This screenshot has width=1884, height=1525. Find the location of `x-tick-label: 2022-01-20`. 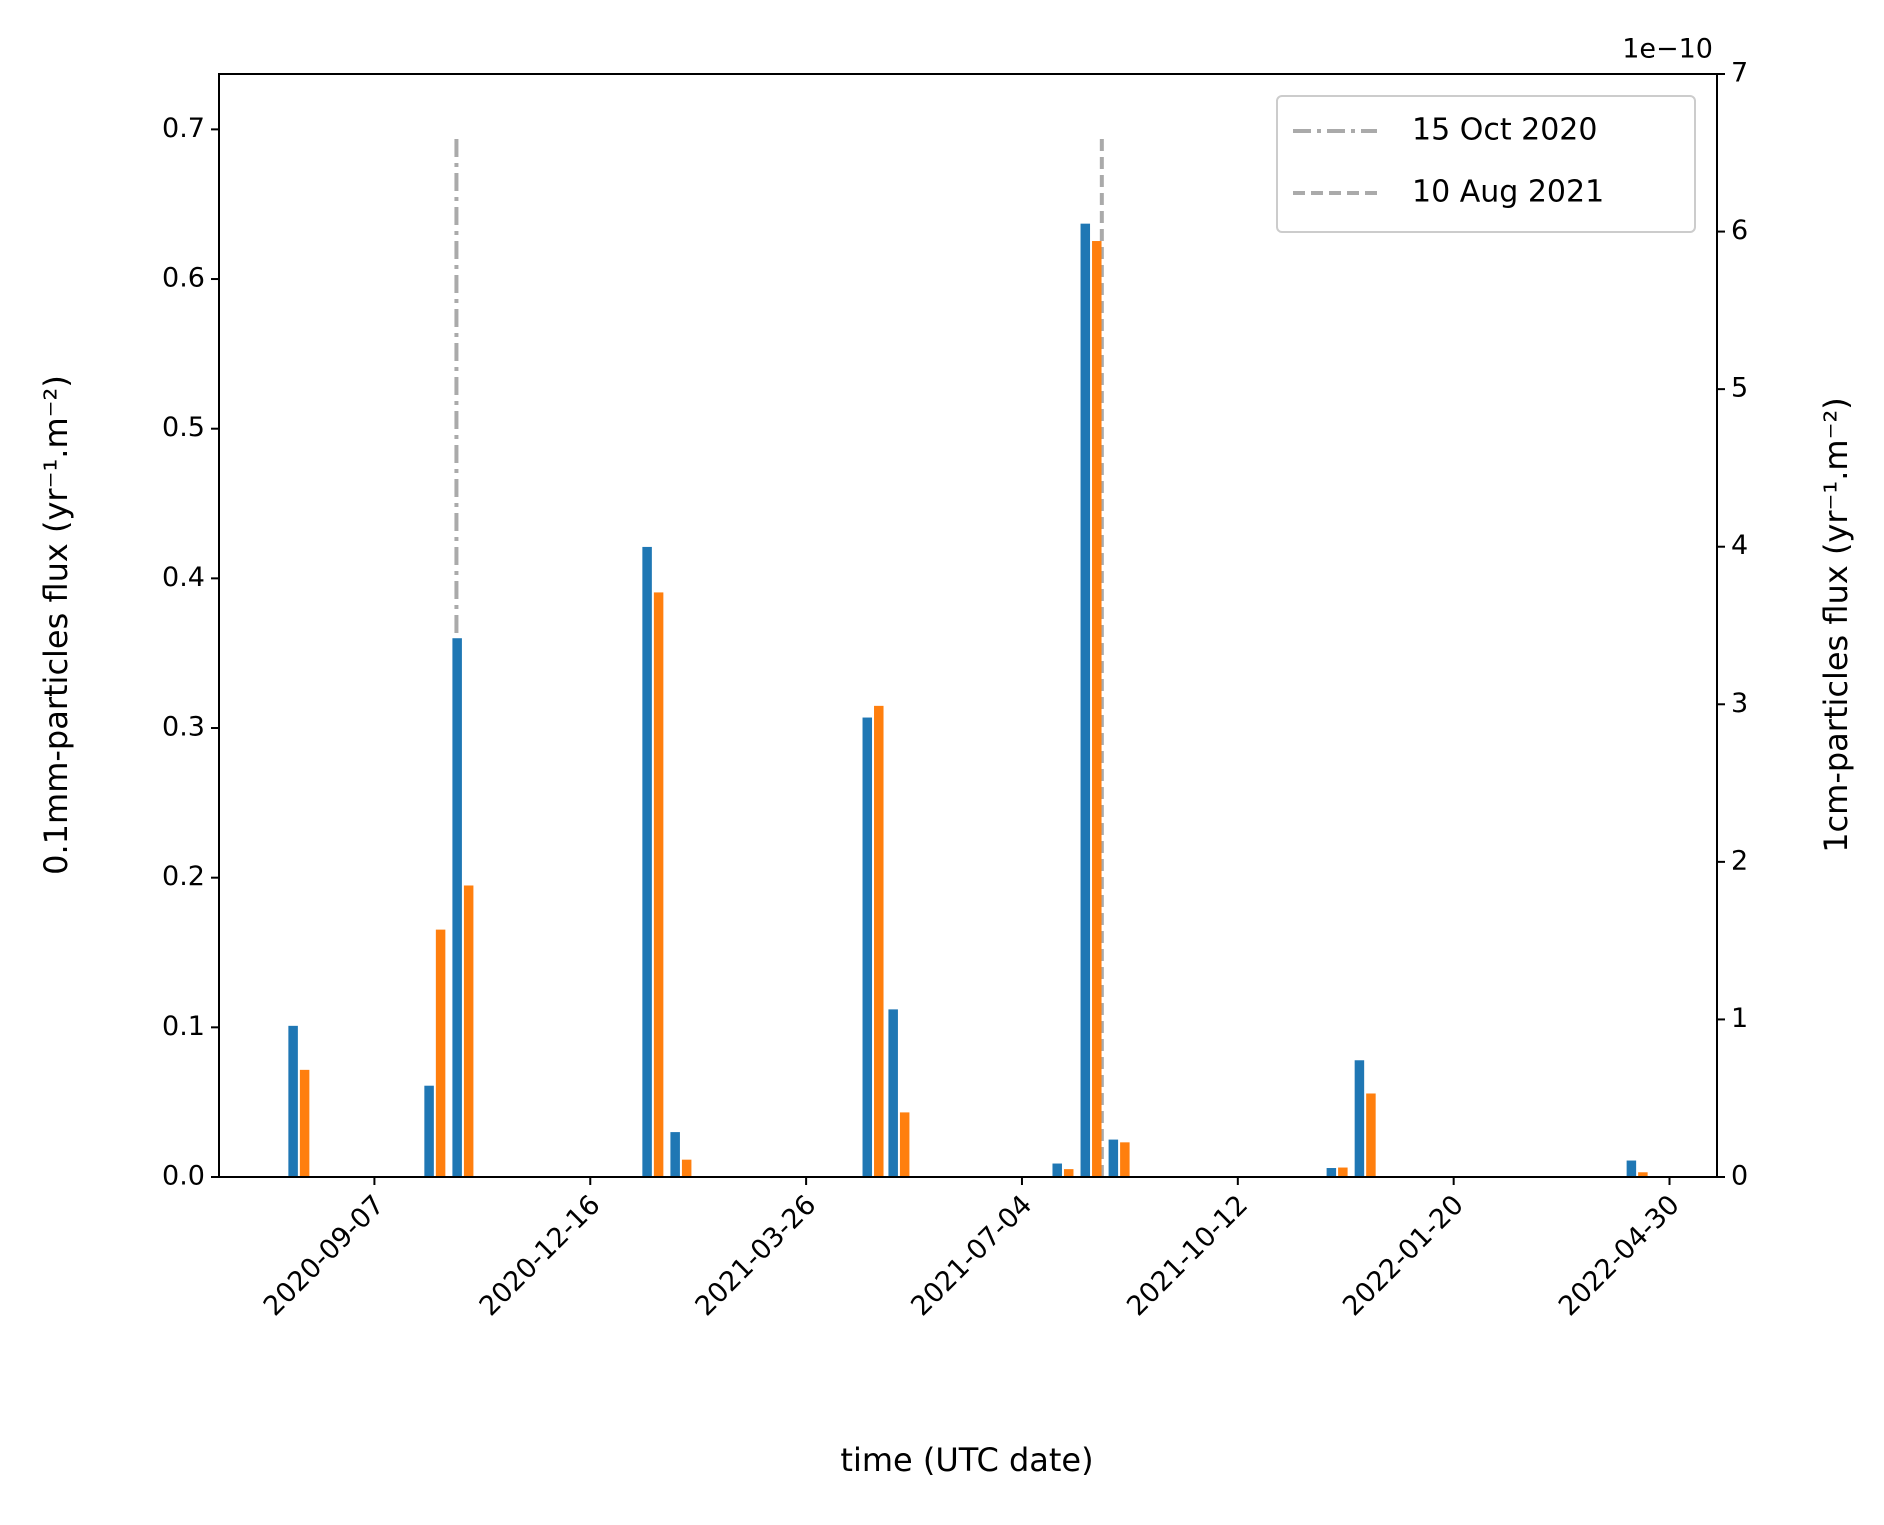

x-tick-label: 2022-01-20 is located at coordinates (1403, 1255).